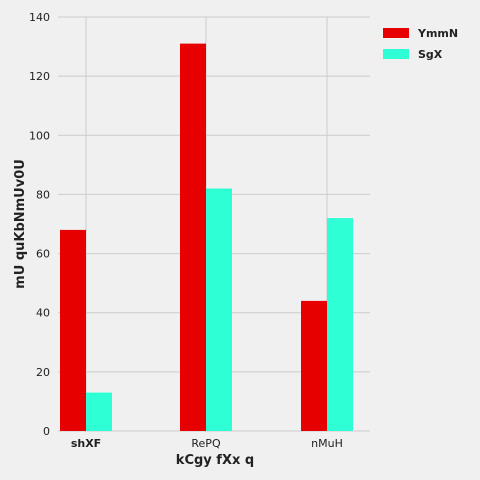  I want to click on x-tick-label: RePQ, so click(206, 443).